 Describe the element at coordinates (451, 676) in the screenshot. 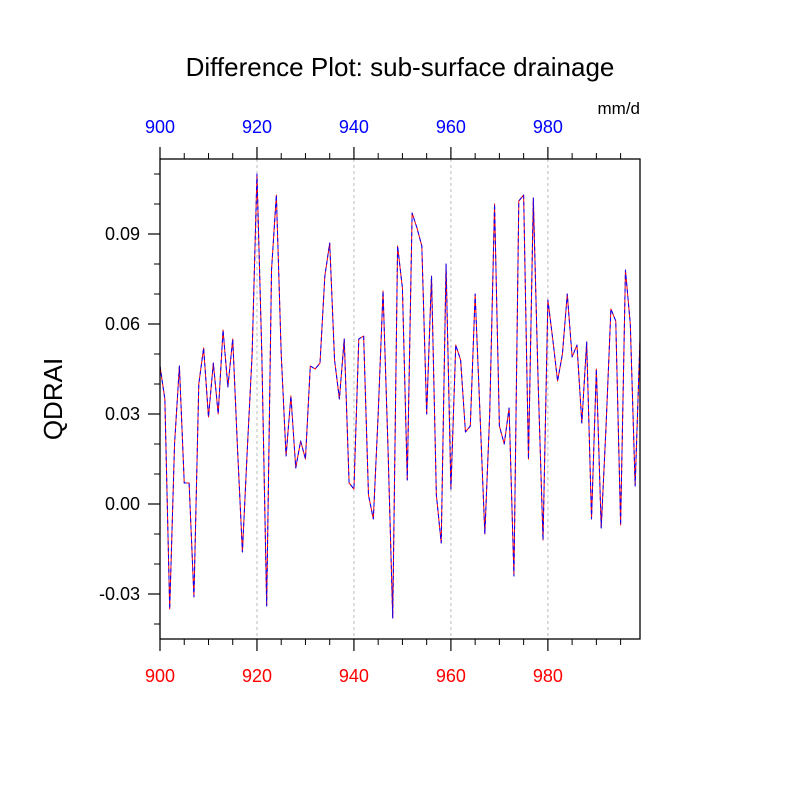

I see `x-tick-label-bottom: 960` at that location.